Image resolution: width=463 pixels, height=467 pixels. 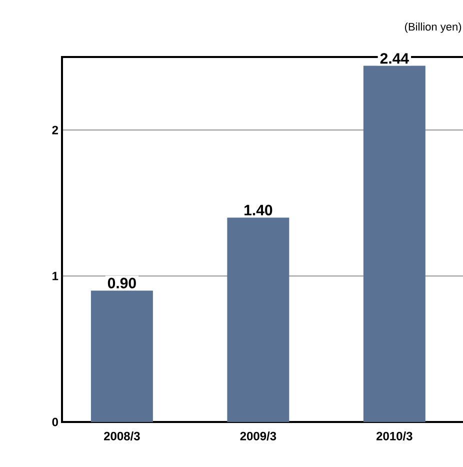 What do you see at coordinates (122, 283) in the screenshot?
I see `data-label: 0.90` at bounding box center [122, 283].